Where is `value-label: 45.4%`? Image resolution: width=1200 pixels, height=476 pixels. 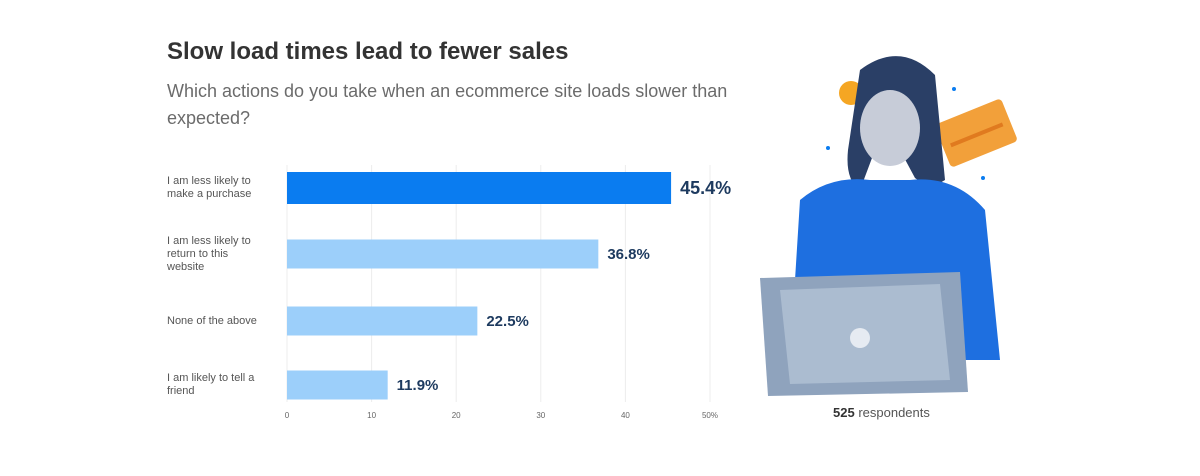
value-label: 45.4% is located at coordinates (705, 188).